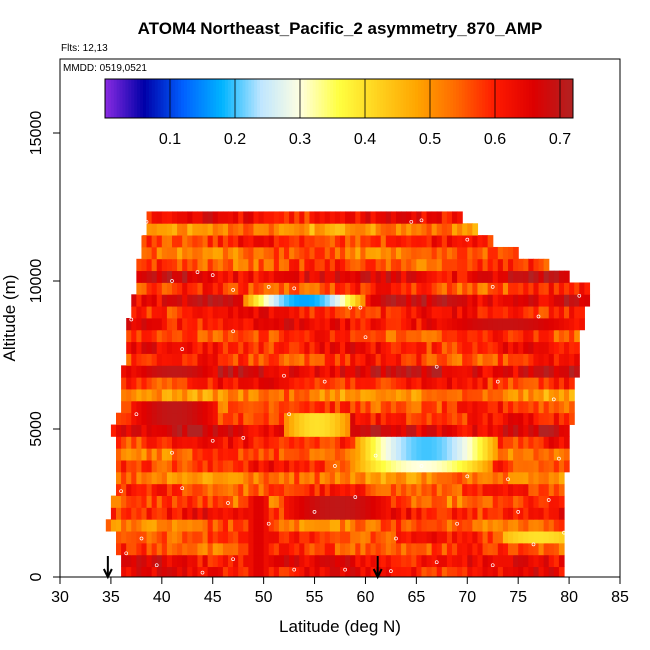  What do you see at coordinates (324, 381) in the screenshot?
I see `sample-point` at bounding box center [324, 381].